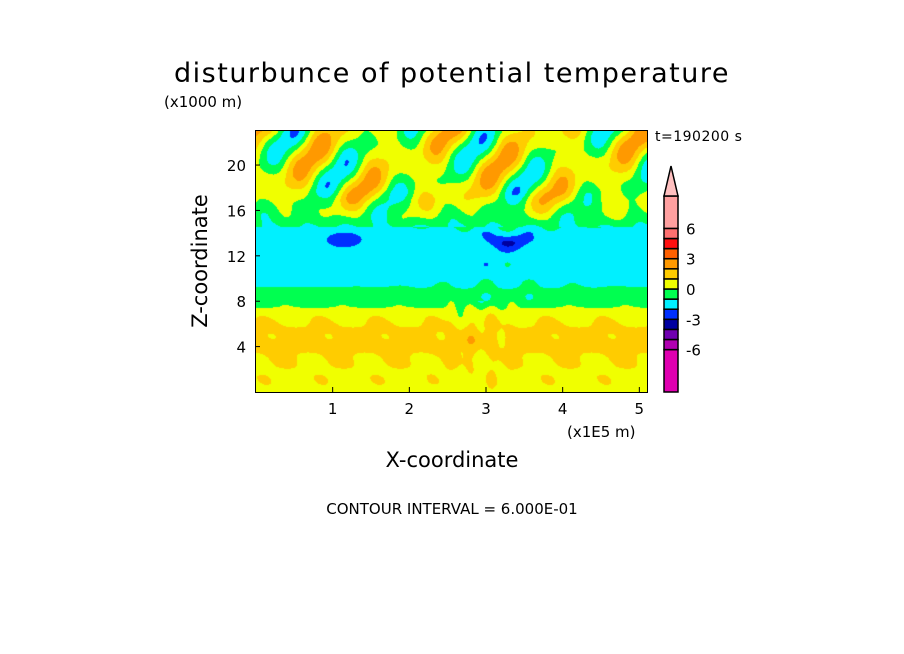 This screenshot has width=904, height=654. What do you see at coordinates (699, 137) in the screenshot?
I see `time-label: t=190200 s` at bounding box center [699, 137].